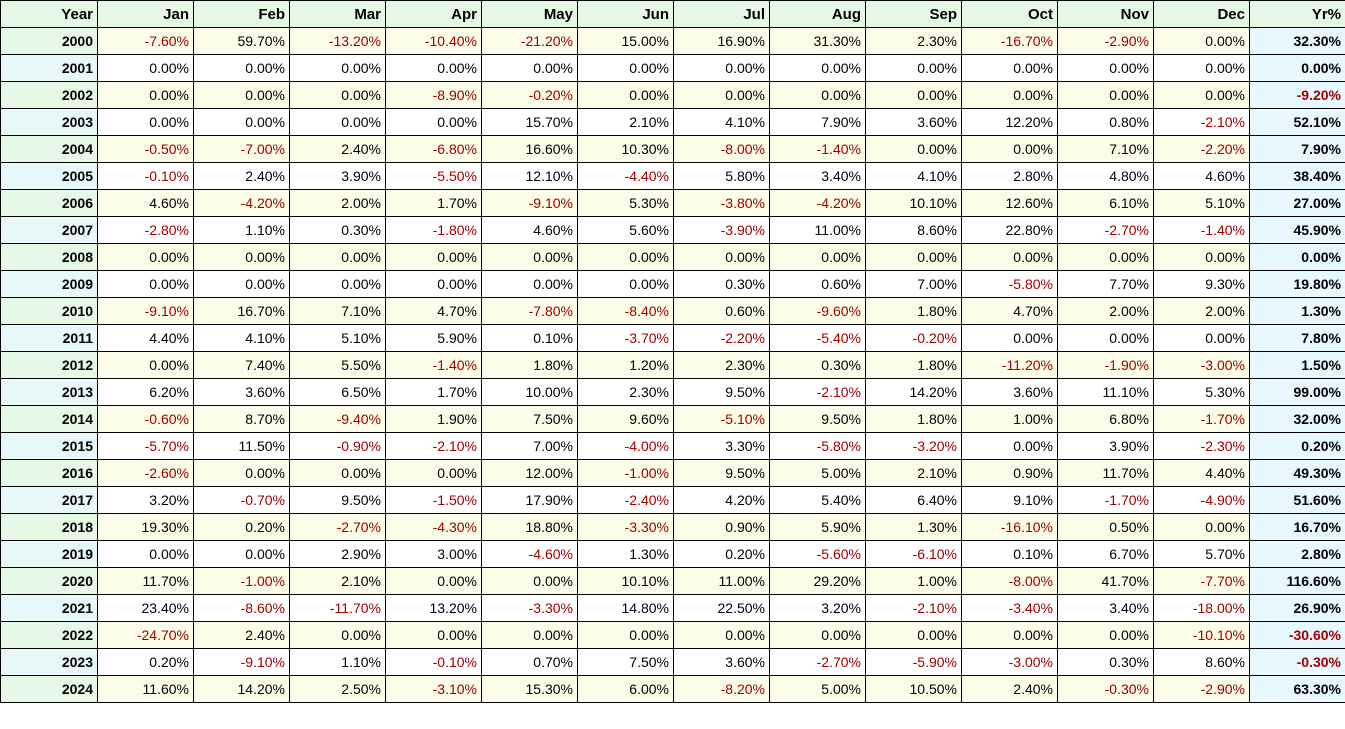  What do you see at coordinates (529, 446) in the screenshot?
I see `monthly-return-cell: 7.00%` at bounding box center [529, 446].